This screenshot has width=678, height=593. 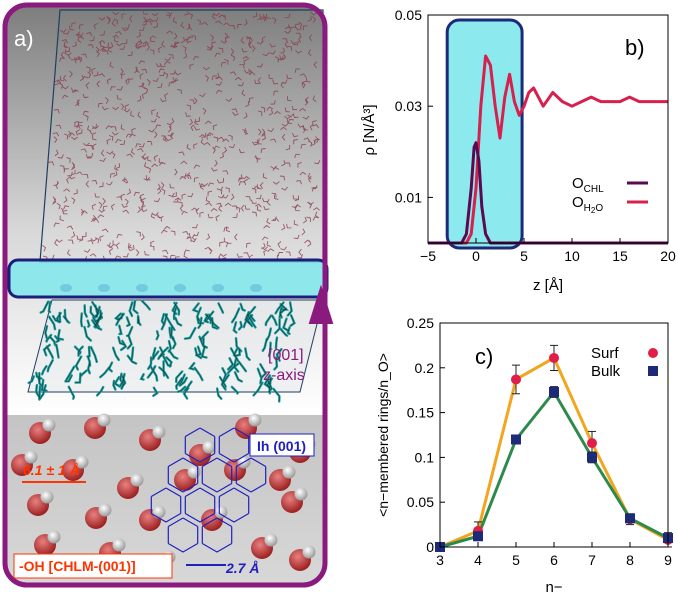 I want to click on y-tick-label: 0.03, so click(x=408, y=106).